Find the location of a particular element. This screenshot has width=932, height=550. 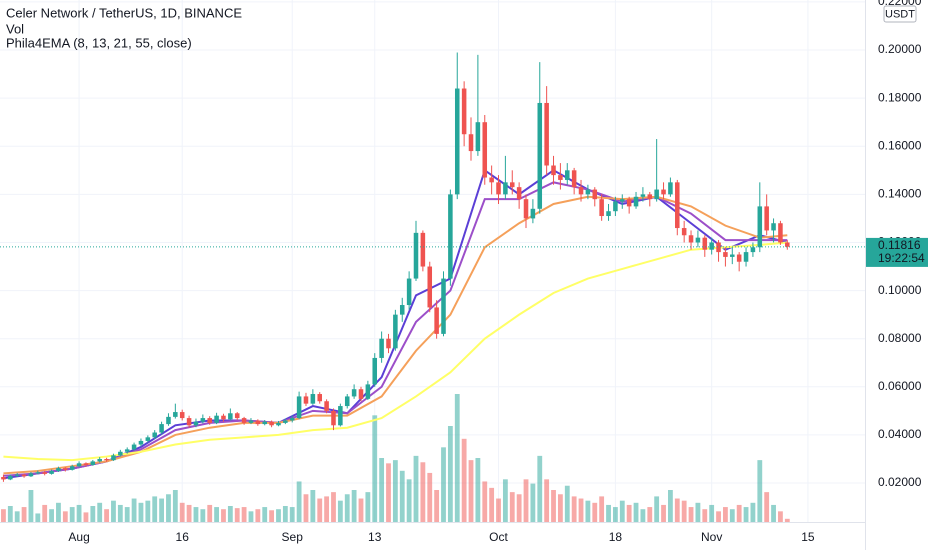

x-tick-label: Nov is located at coordinates (711, 537).